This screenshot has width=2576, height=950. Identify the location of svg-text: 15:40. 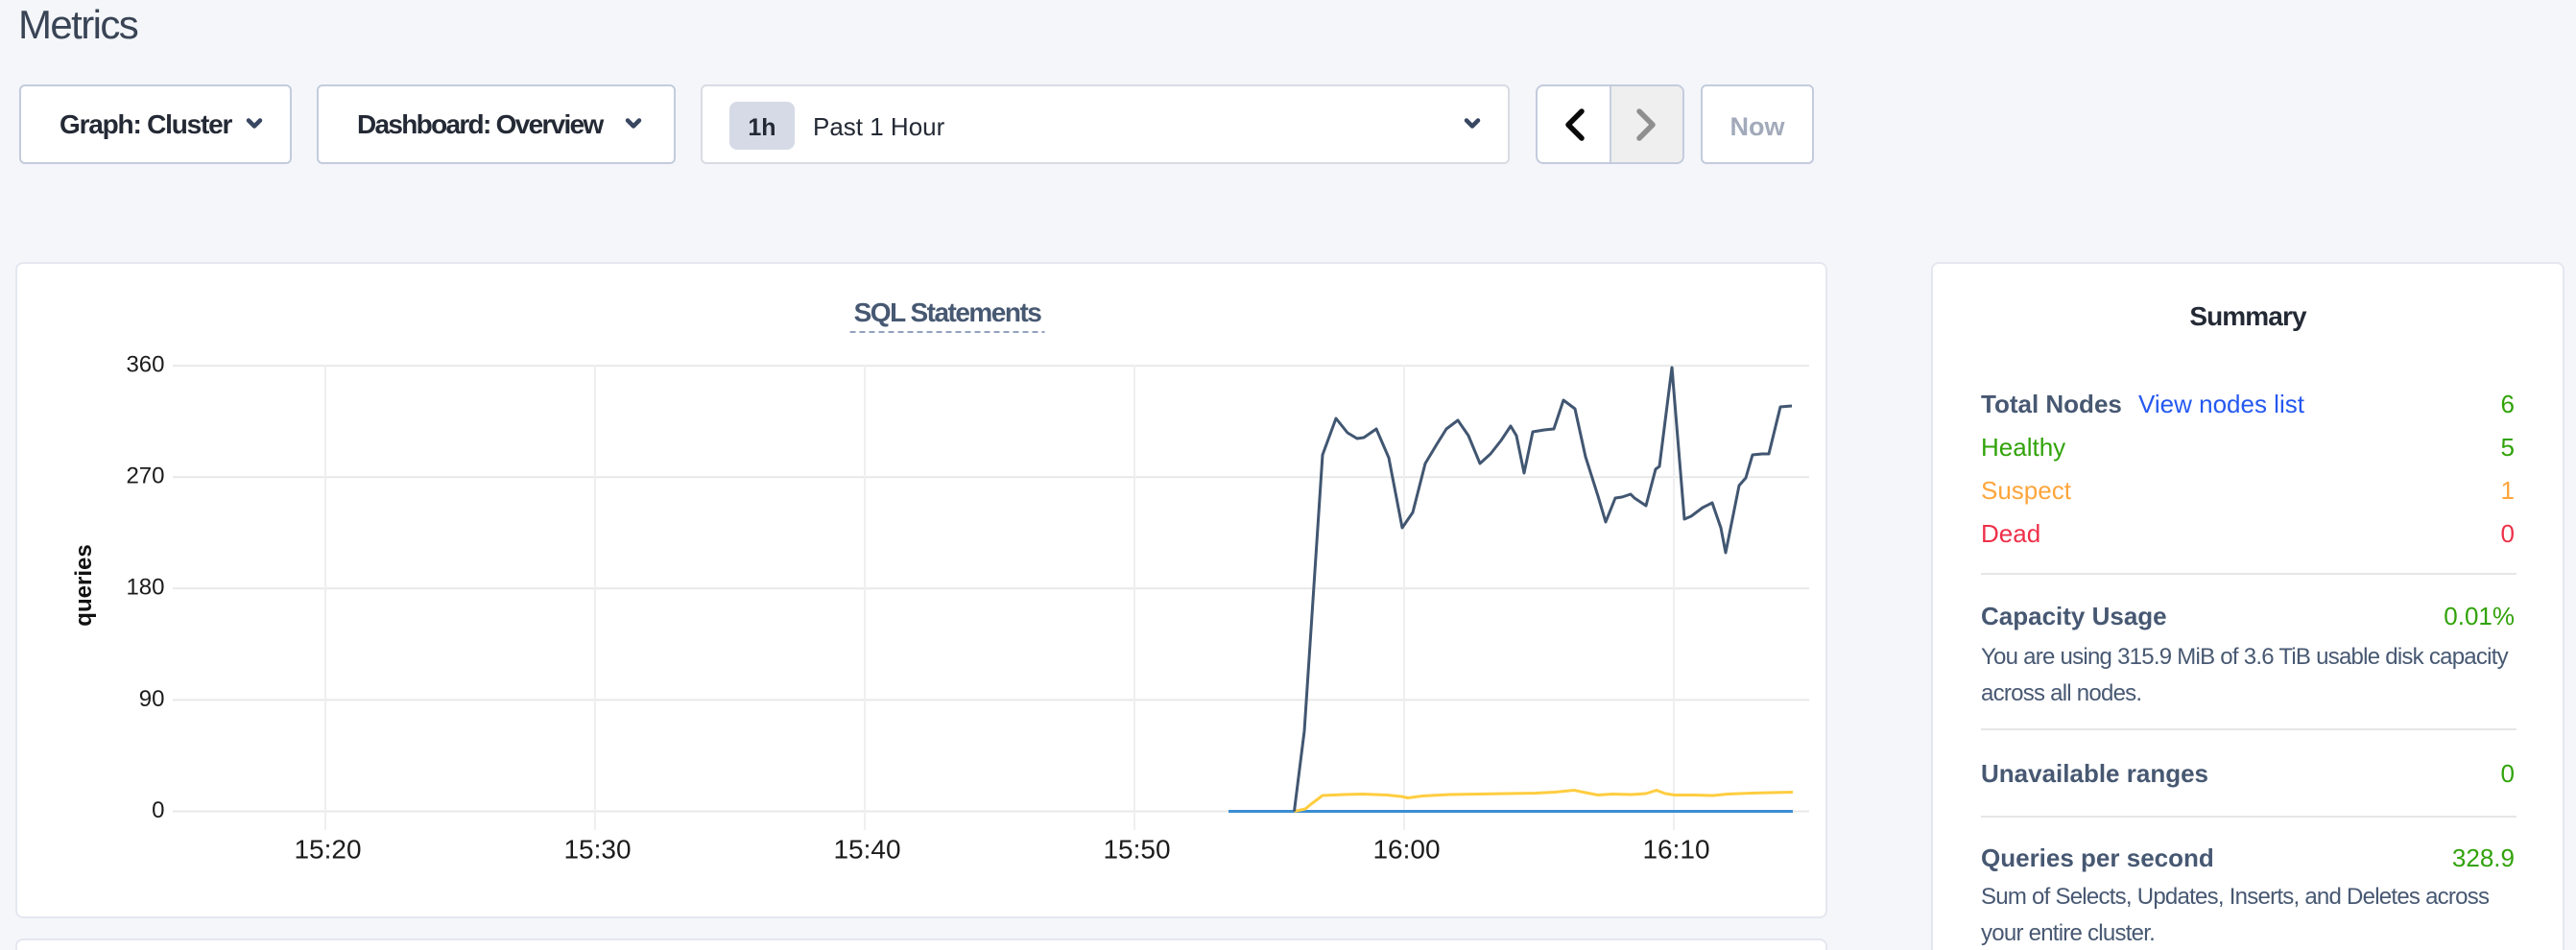
(866, 850).